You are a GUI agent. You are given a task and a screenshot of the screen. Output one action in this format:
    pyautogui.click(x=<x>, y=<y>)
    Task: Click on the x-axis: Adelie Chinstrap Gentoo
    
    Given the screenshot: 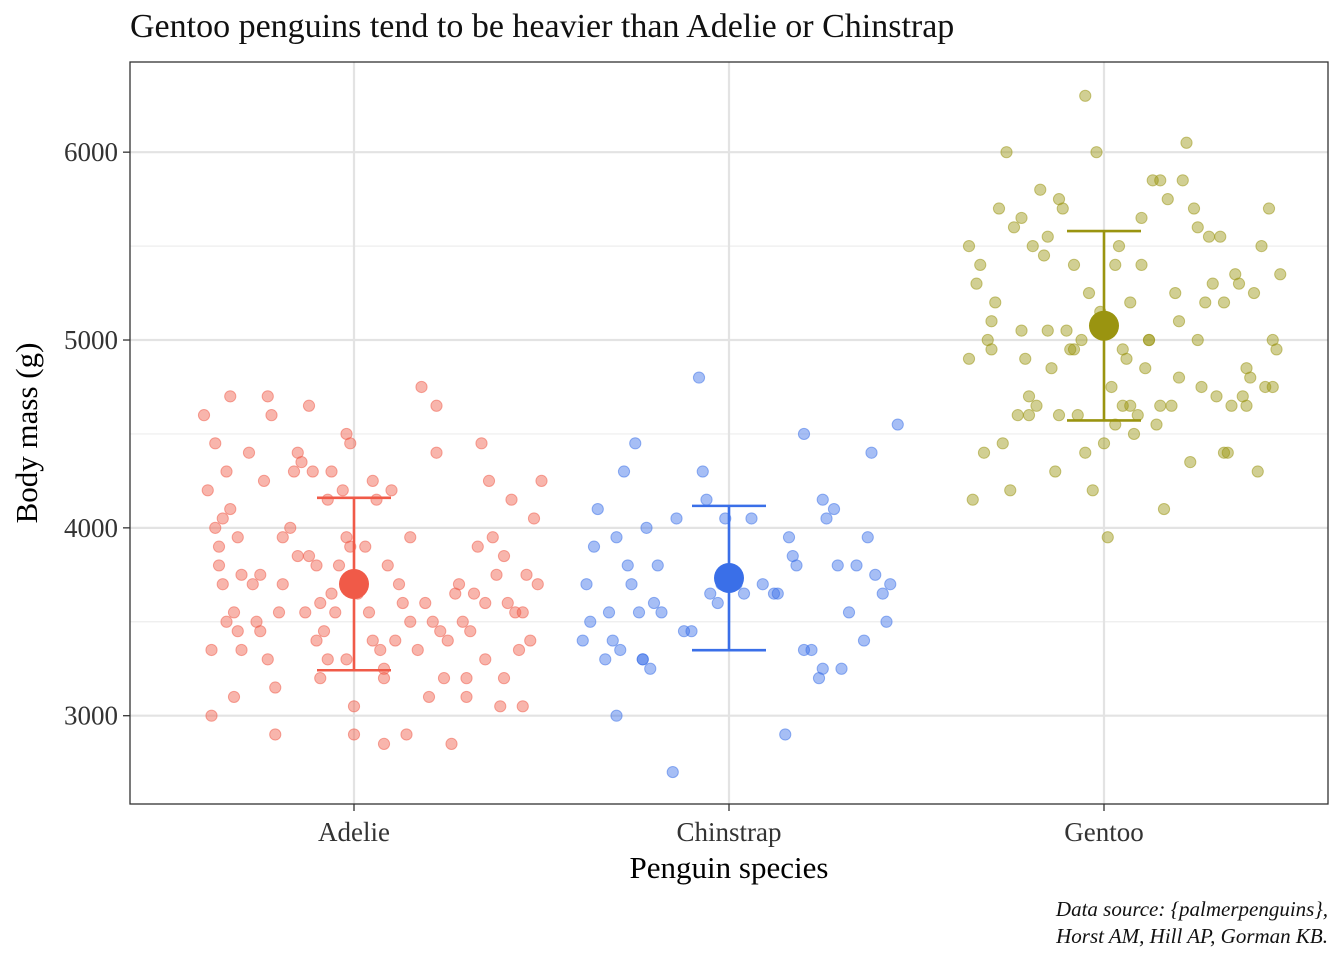 What is the action you would take?
    pyautogui.click(x=731, y=825)
    